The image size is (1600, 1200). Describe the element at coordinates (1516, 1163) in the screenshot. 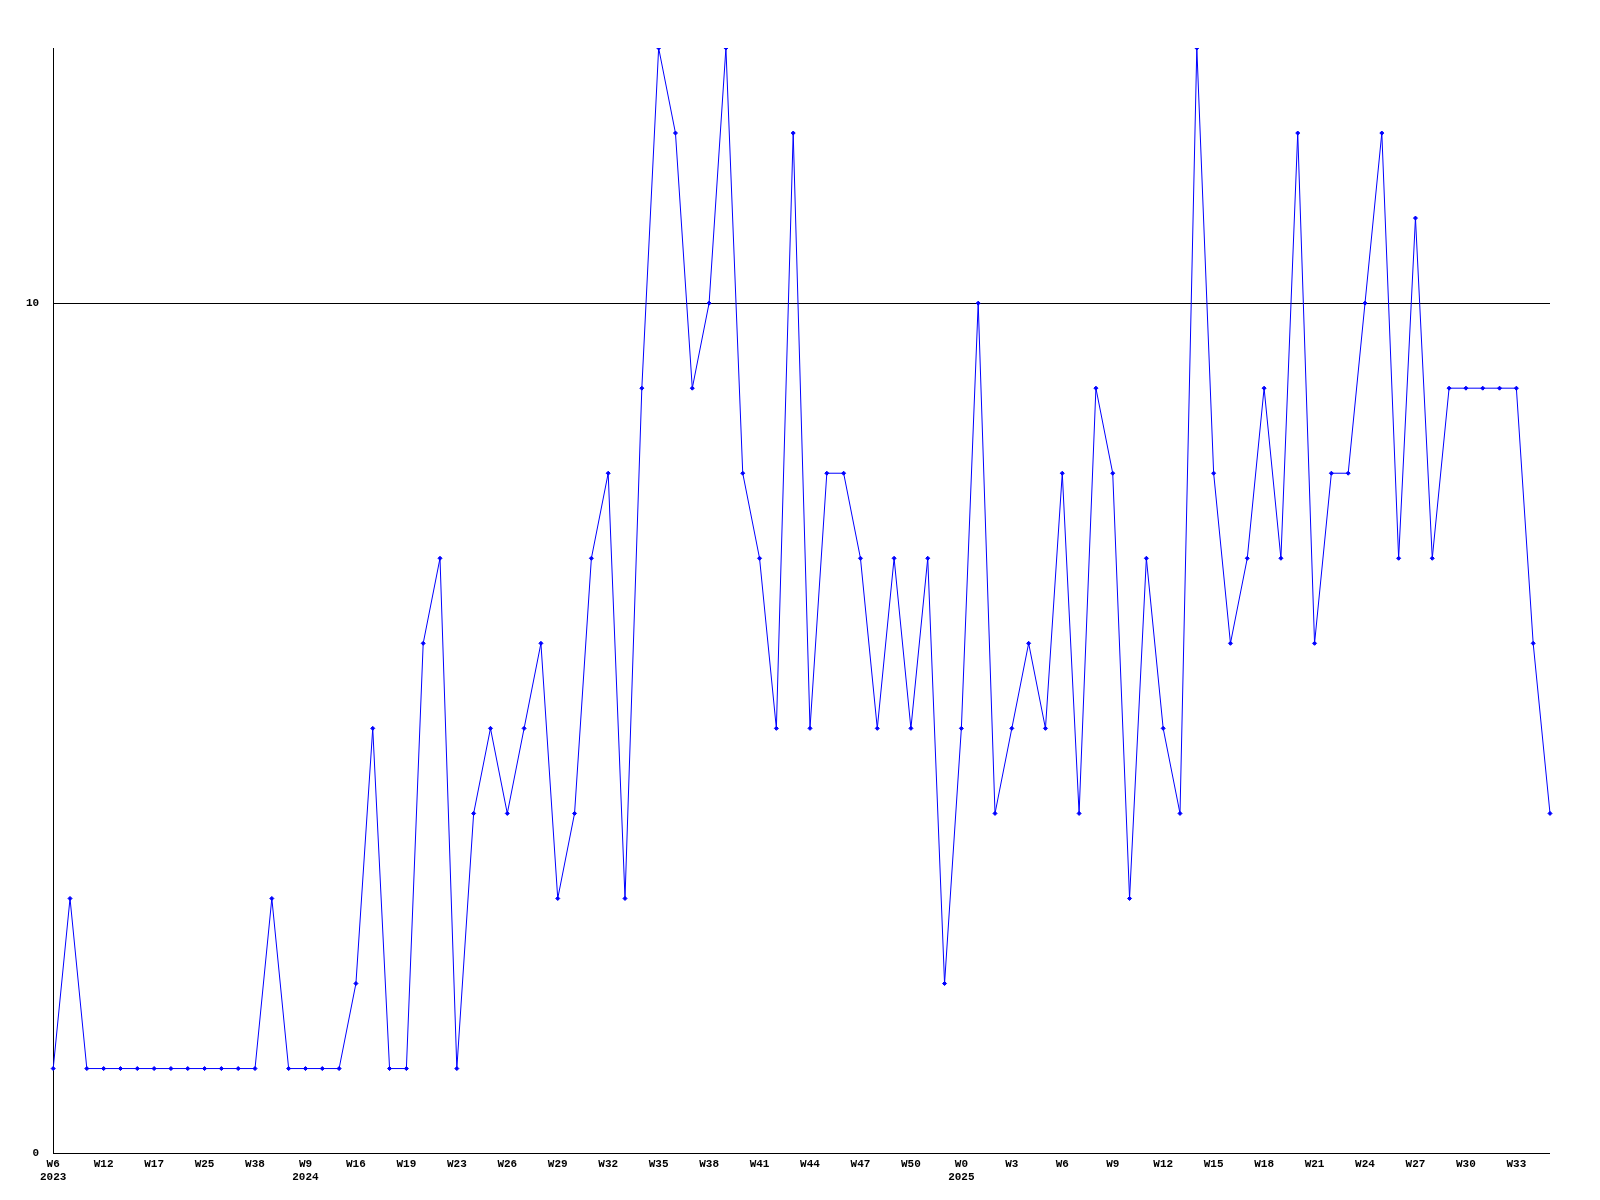

I see `x-tick-label: W33` at that location.